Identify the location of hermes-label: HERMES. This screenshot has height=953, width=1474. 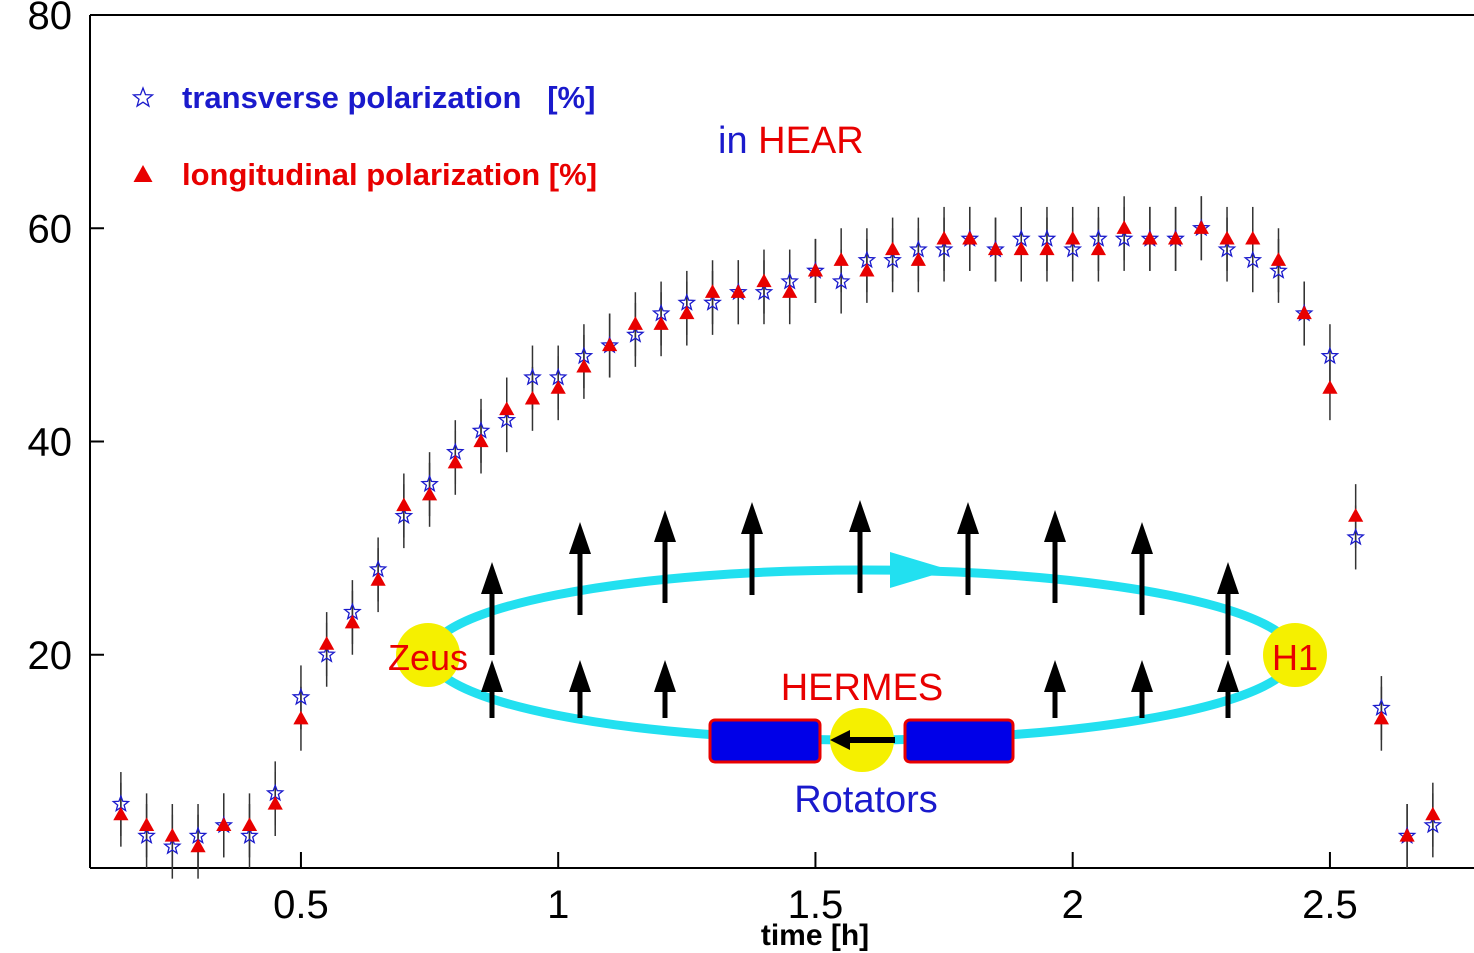
(862, 688).